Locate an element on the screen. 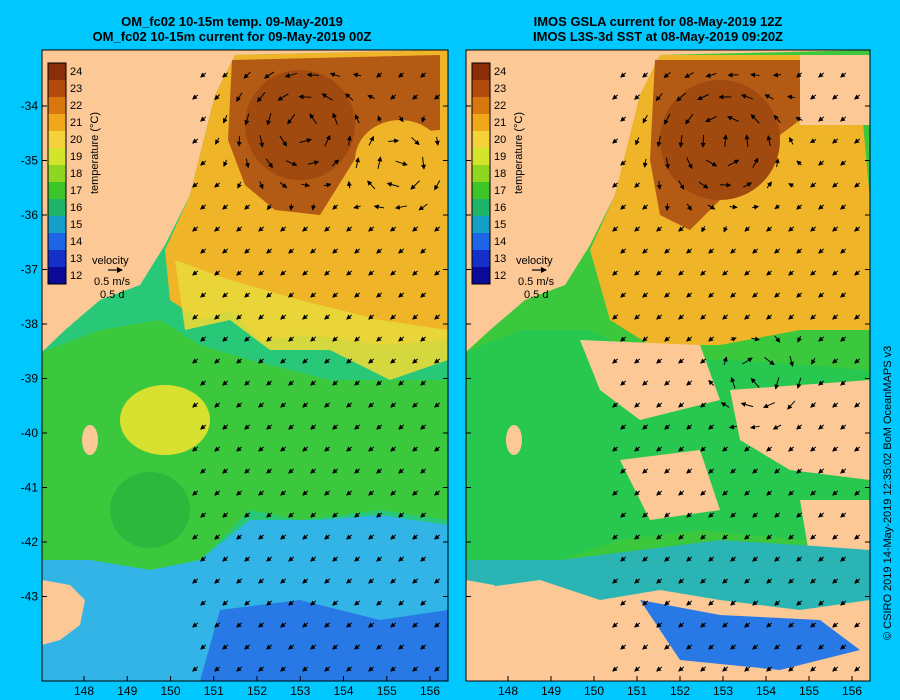 The image size is (900, 700). right-colorbar-tick-label: 21 is located at coordinates (500, 123).